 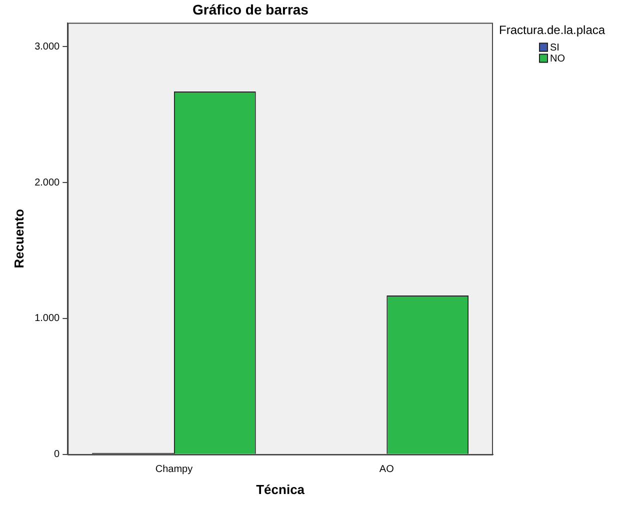 What do you see at coordinates (250, 9) in the screenshot?
I see `chart-title: Gráfico de barras` at bounding box center [250, 9].